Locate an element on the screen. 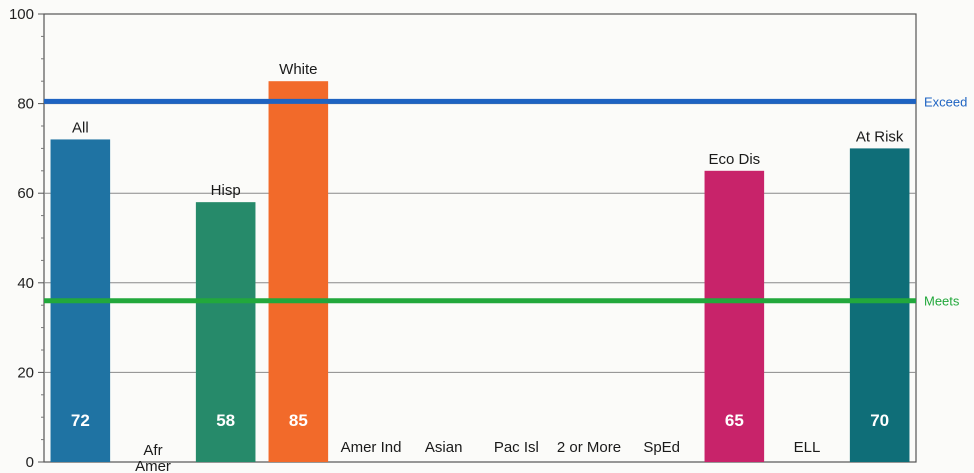  exceed-label: Exceed is located at coordinates (945, 101).